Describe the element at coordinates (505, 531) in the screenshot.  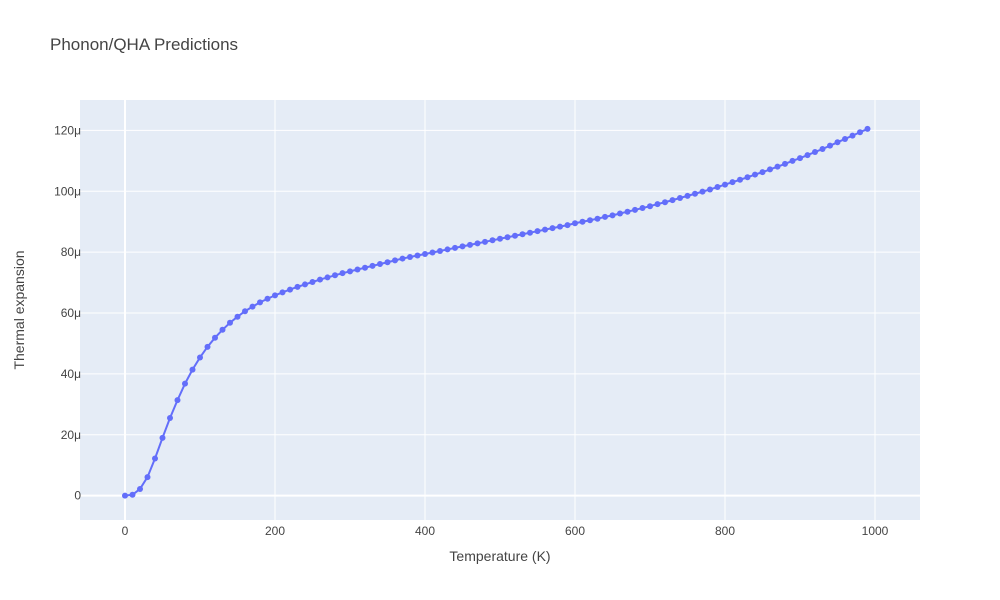
I see `x-axis-ticks: 0 200 400 600 800 1000` at that location.